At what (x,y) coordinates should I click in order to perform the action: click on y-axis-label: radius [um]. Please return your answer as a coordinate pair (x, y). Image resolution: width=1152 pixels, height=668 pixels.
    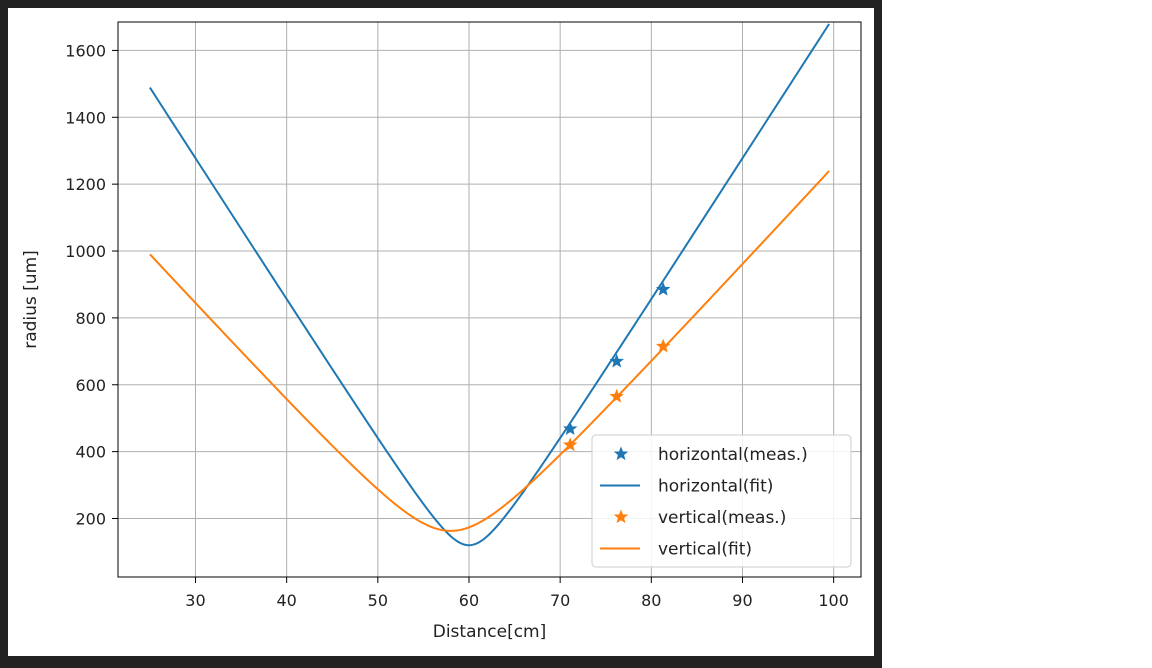
    Looking at the image, I should click on (31, 299).